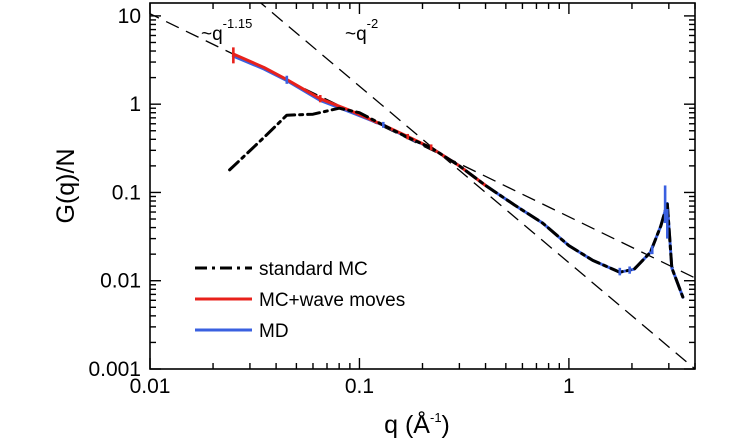  I want to click on ref-label-q115: ~q-1.15, so click(226, 30).